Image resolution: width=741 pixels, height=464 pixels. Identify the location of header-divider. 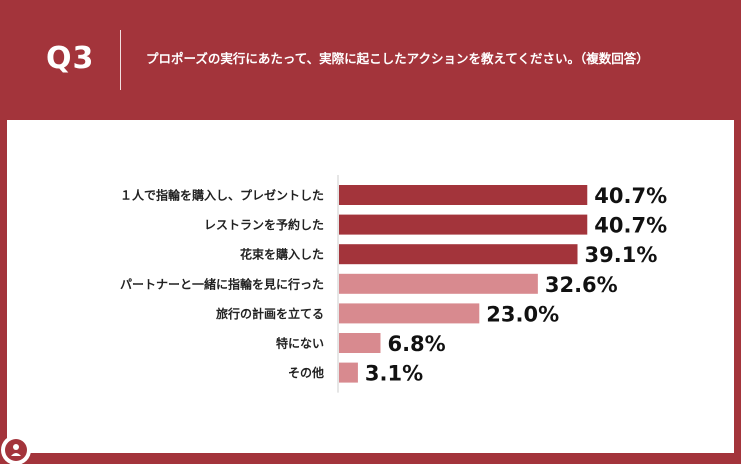
(120, 60).